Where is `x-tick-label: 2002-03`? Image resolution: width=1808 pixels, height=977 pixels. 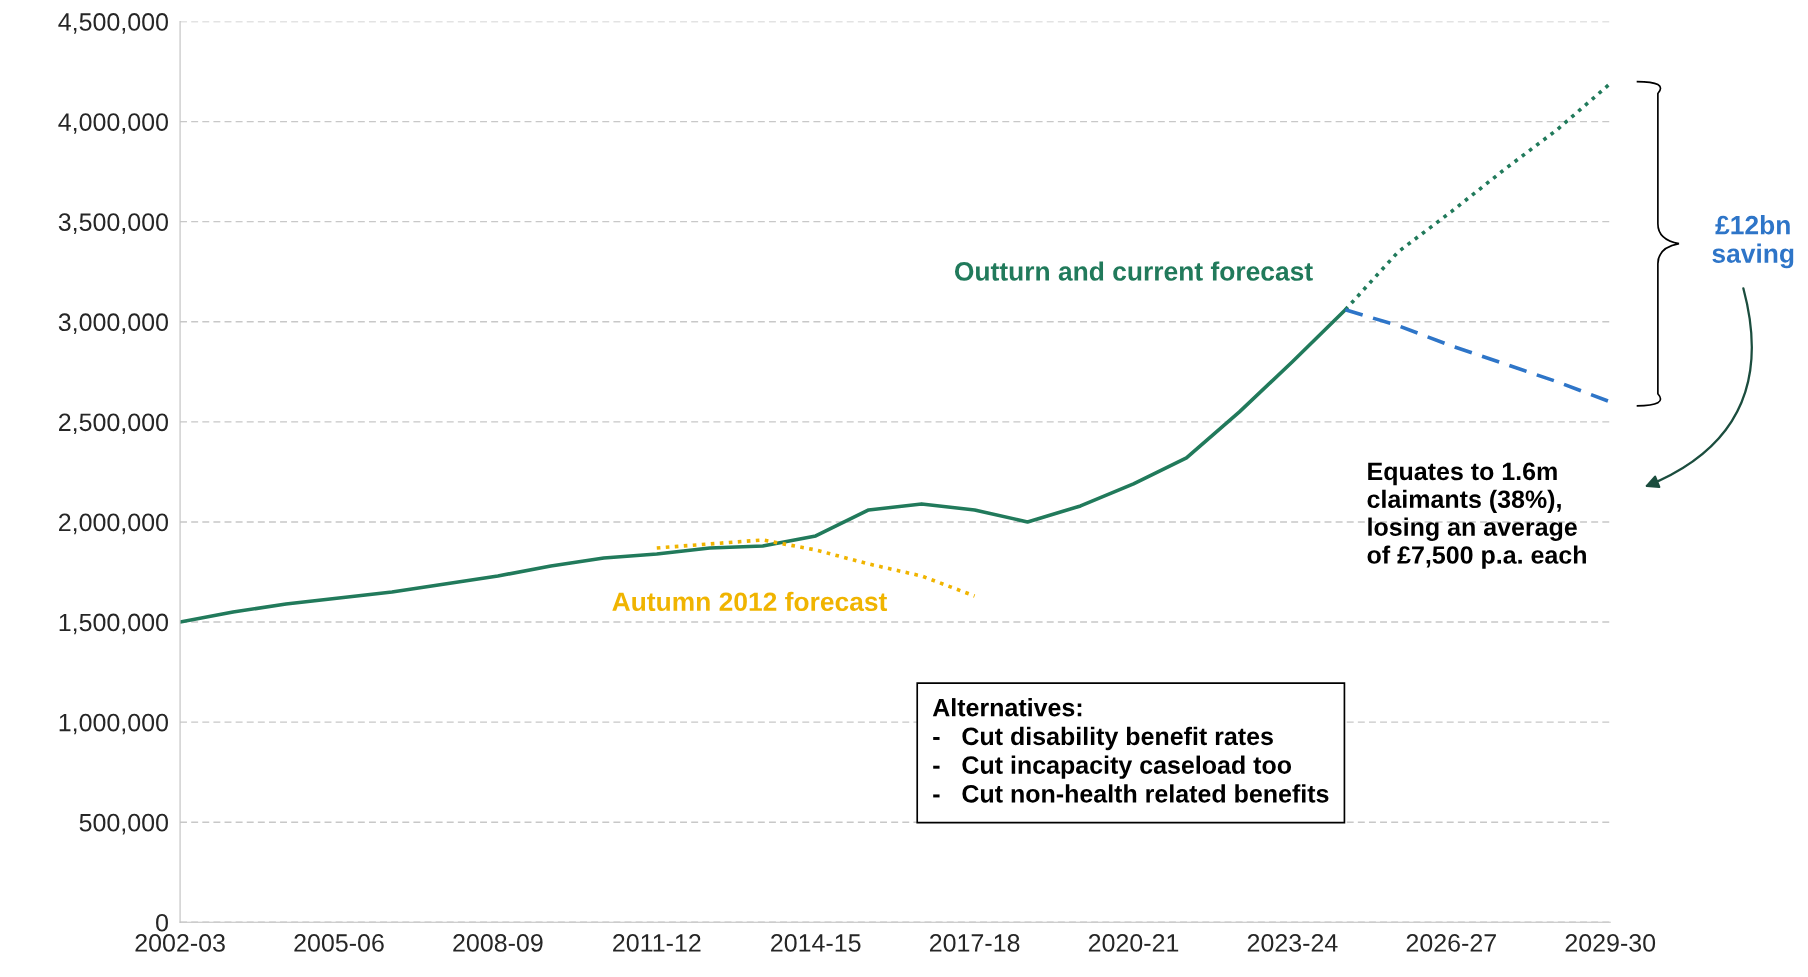 x-tick-label: 2002-03 is located at coordinates (180, 943).